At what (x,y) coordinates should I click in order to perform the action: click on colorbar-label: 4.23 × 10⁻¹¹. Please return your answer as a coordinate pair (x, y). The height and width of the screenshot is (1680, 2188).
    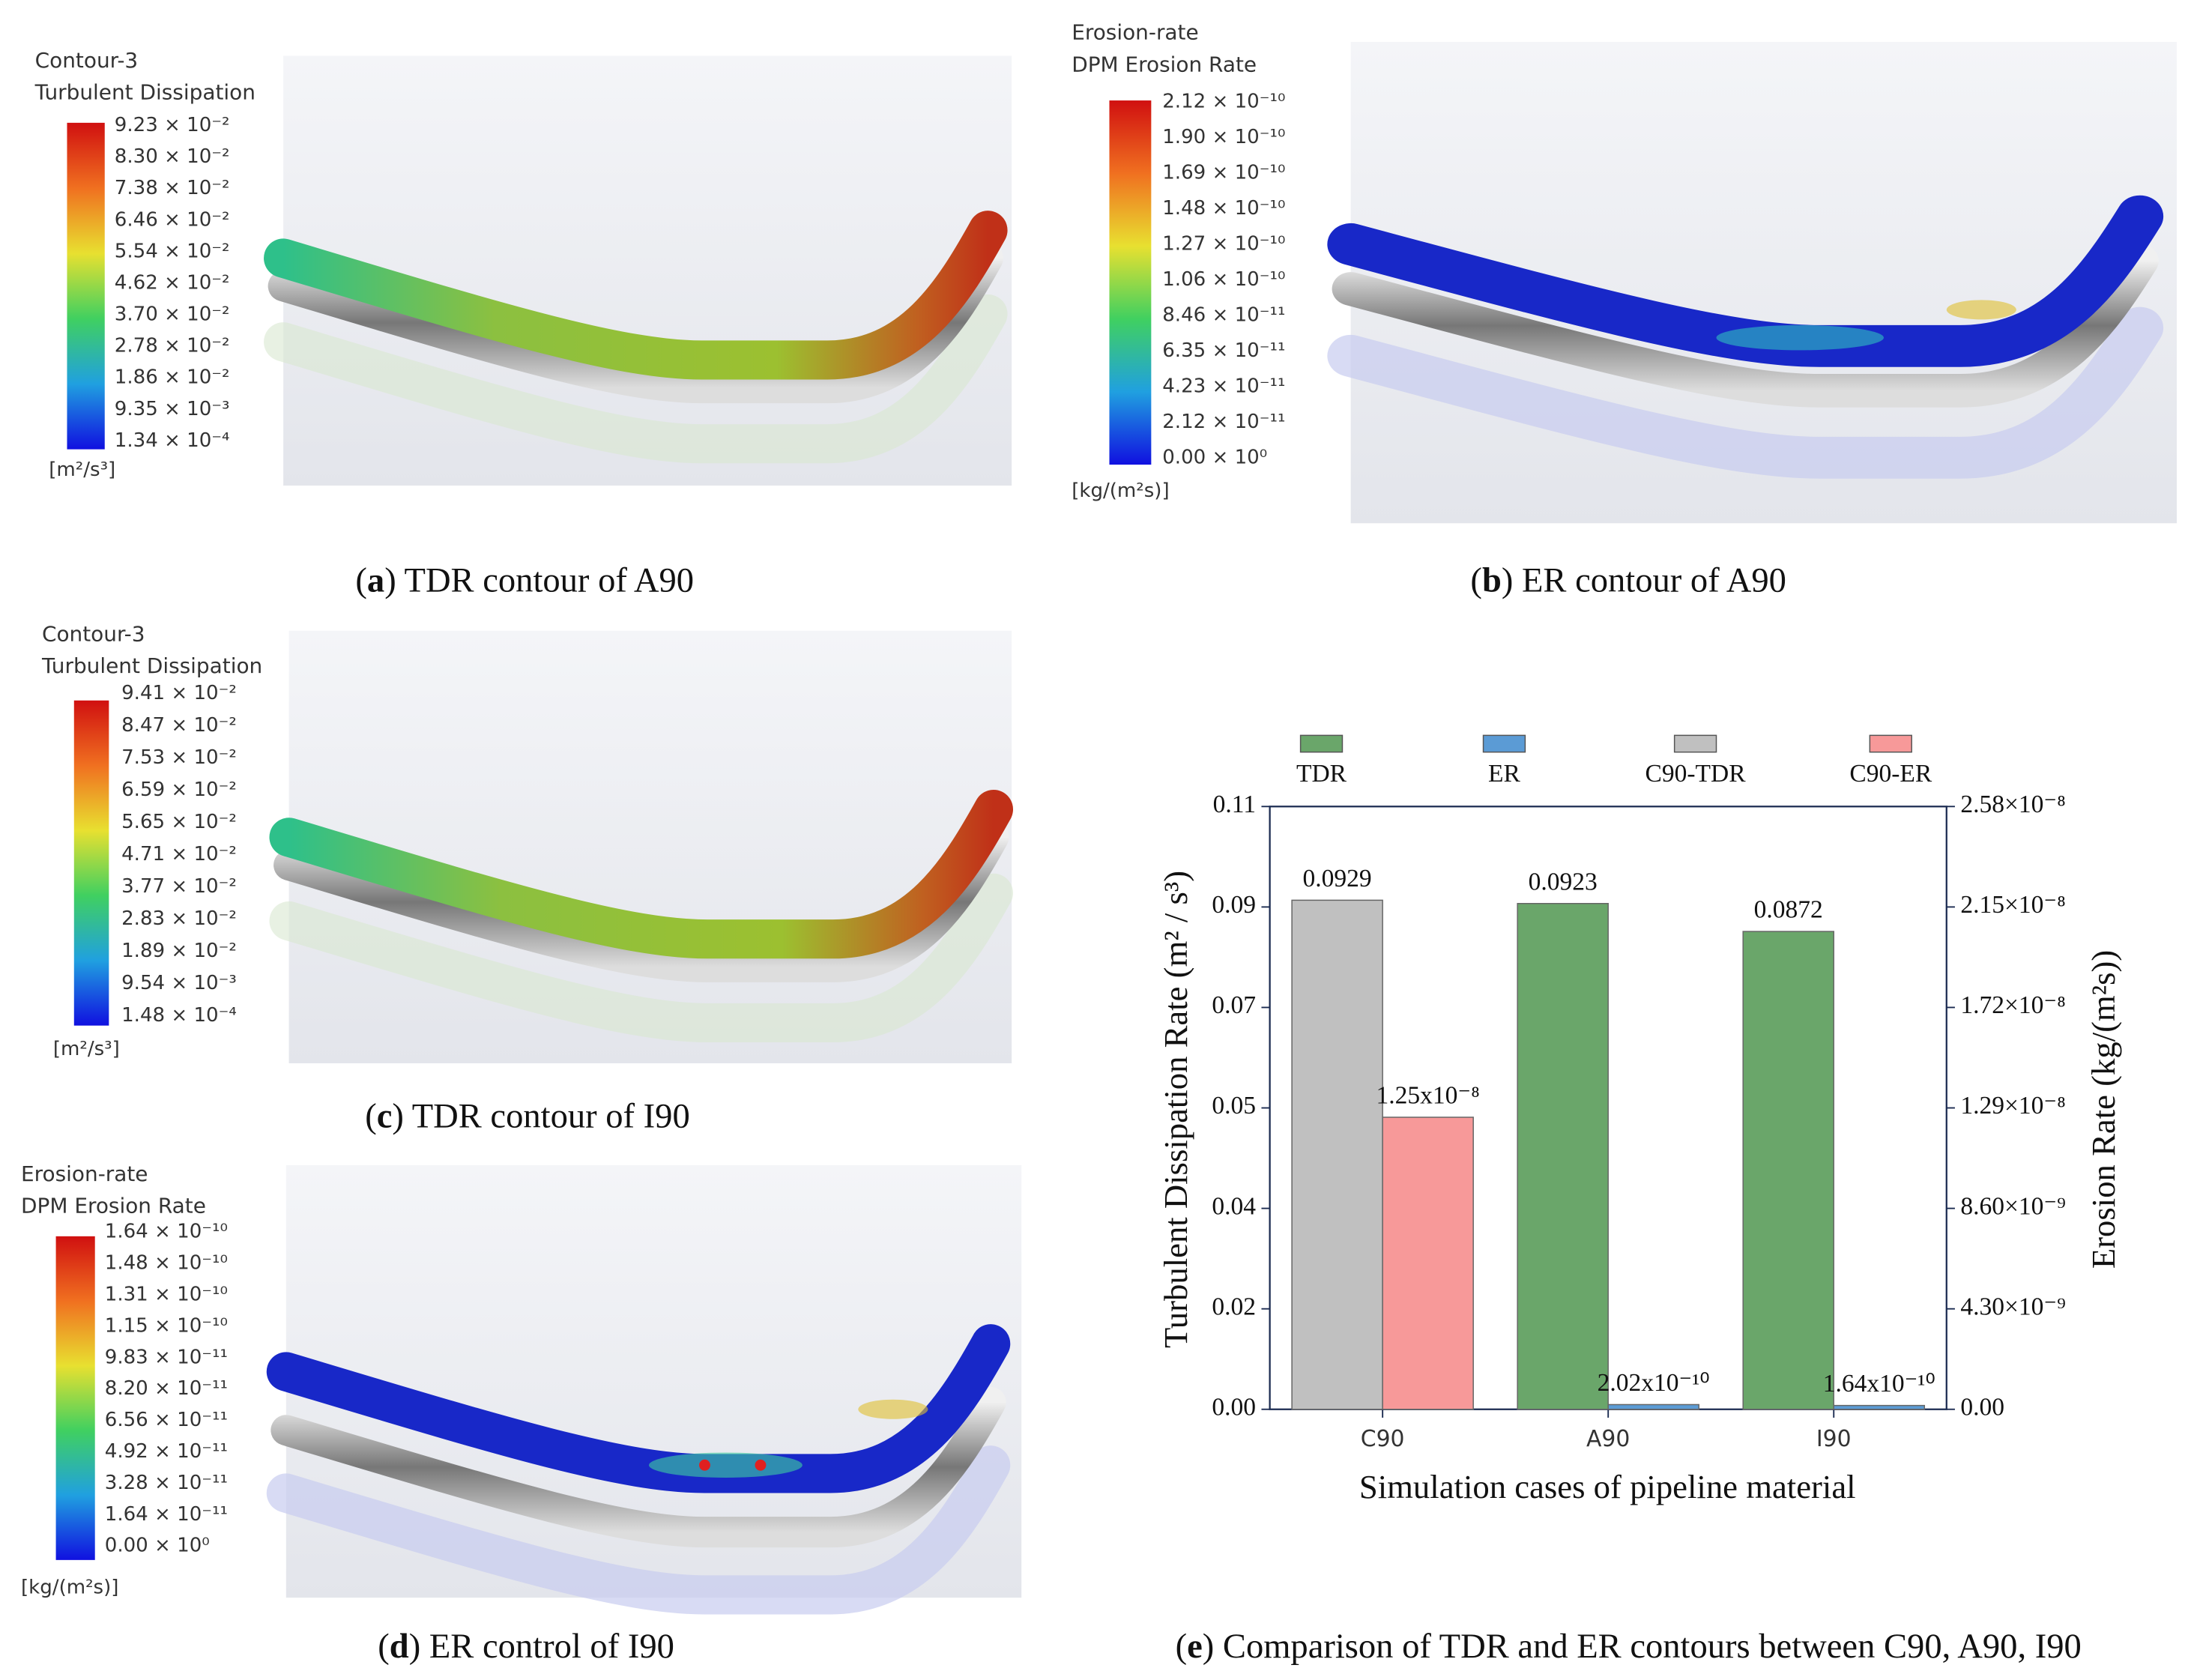
    Looking at the image, I should click on (1223, 386).